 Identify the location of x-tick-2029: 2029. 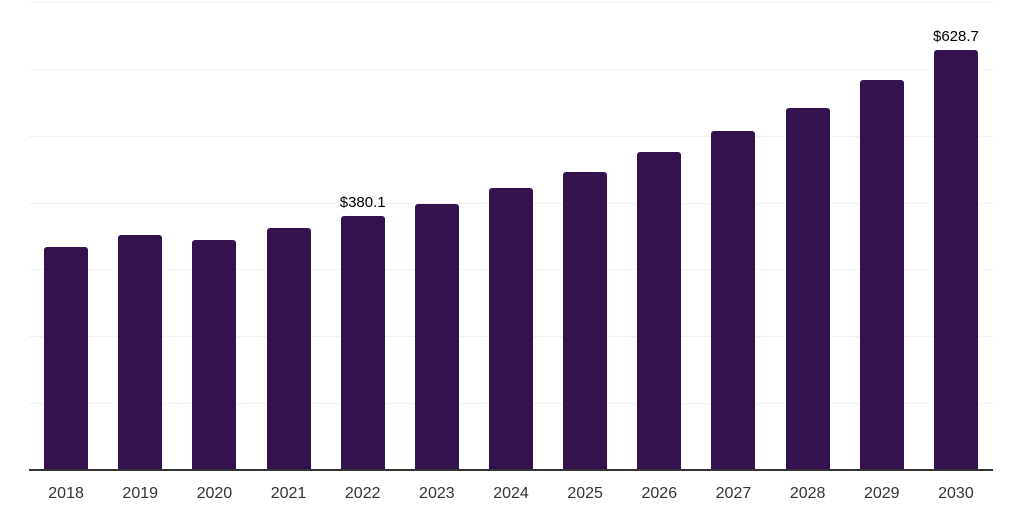
(881, 493).